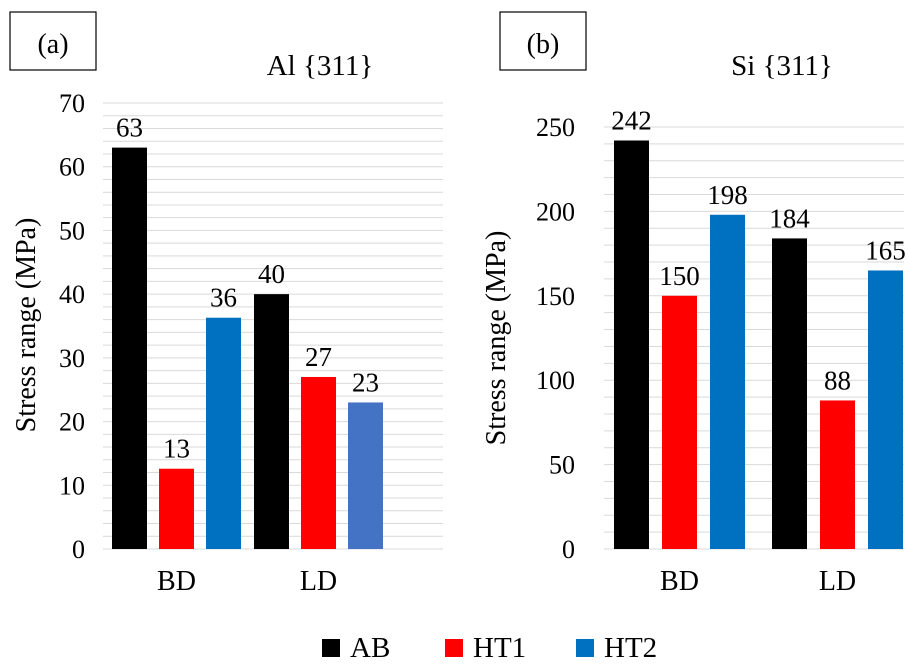  I want to click on data-label: 23, so click(365, 382).